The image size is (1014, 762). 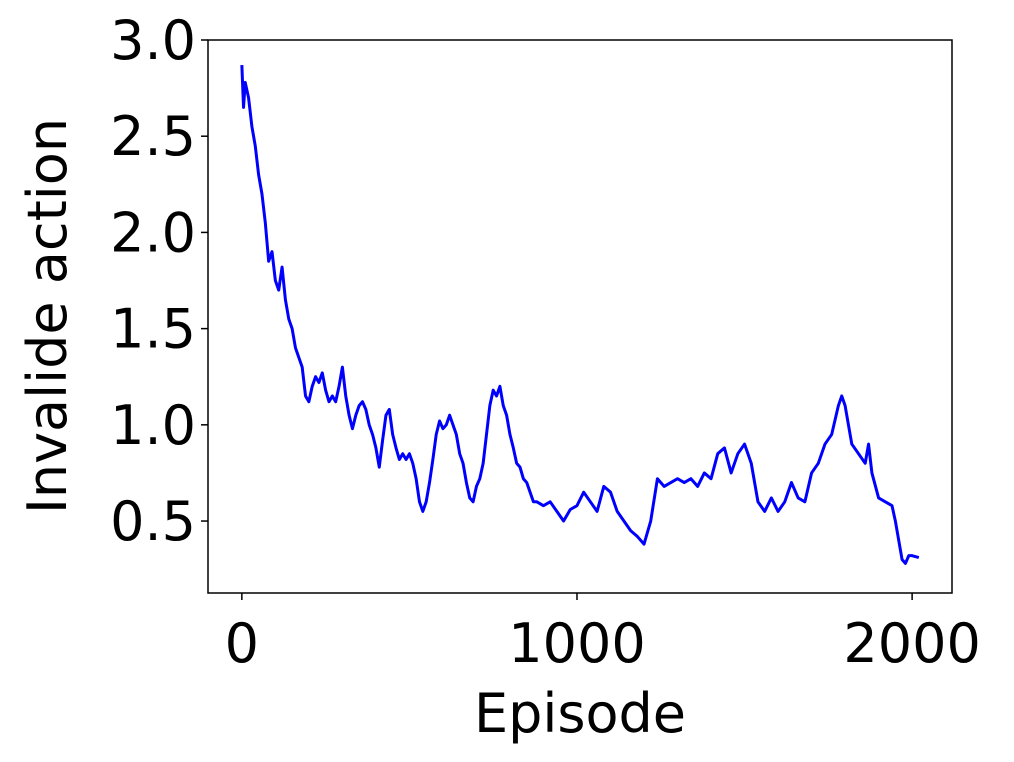 I want to click on y-tick-label: 2.0, so click(x=153, y=232).